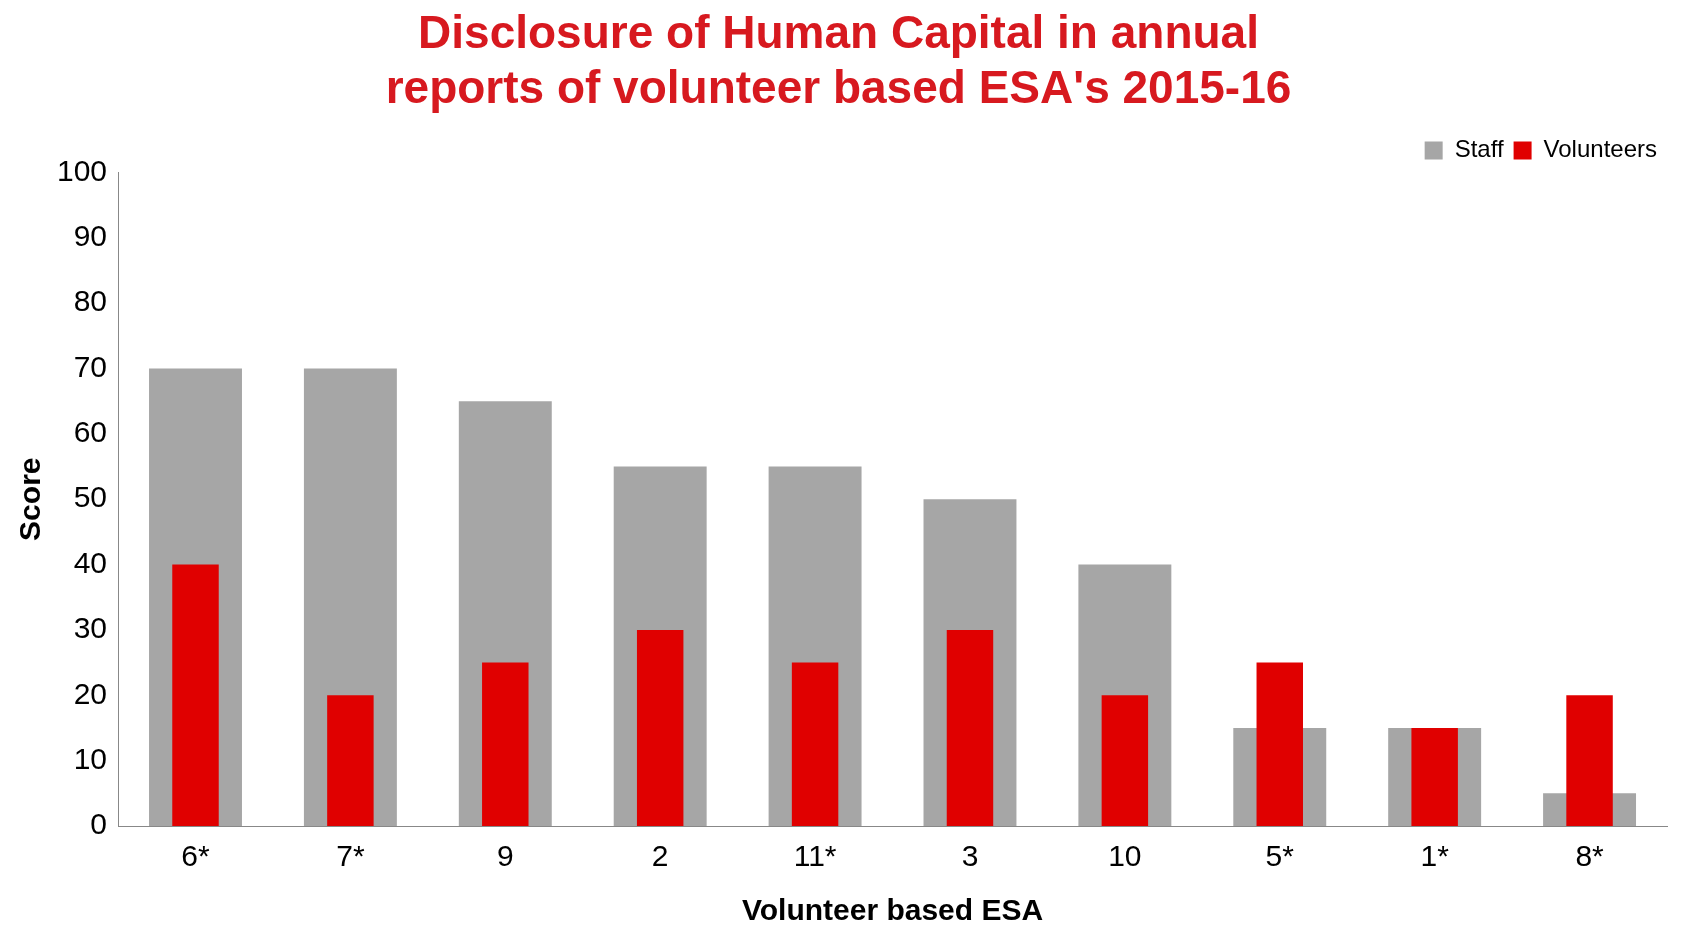 The image size is (1697, 939). Describe the element at coordinates (196, 856) in the screenshot. I see `x-tick-label: 6*` at that location.